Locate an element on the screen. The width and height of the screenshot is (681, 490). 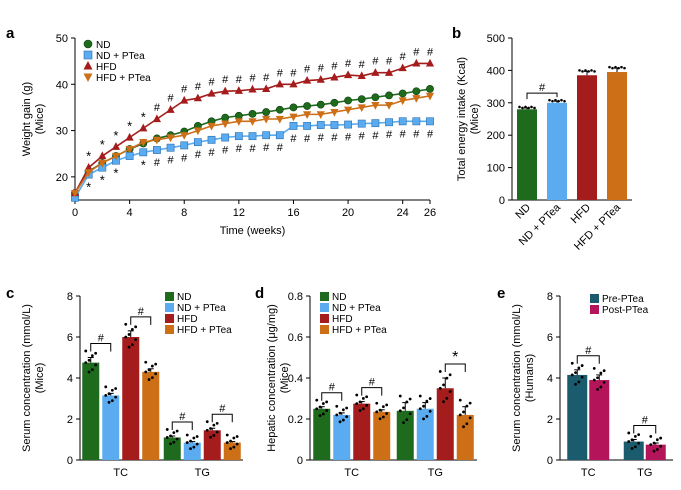
legend-label: ND is located at coordinates (103, 45).